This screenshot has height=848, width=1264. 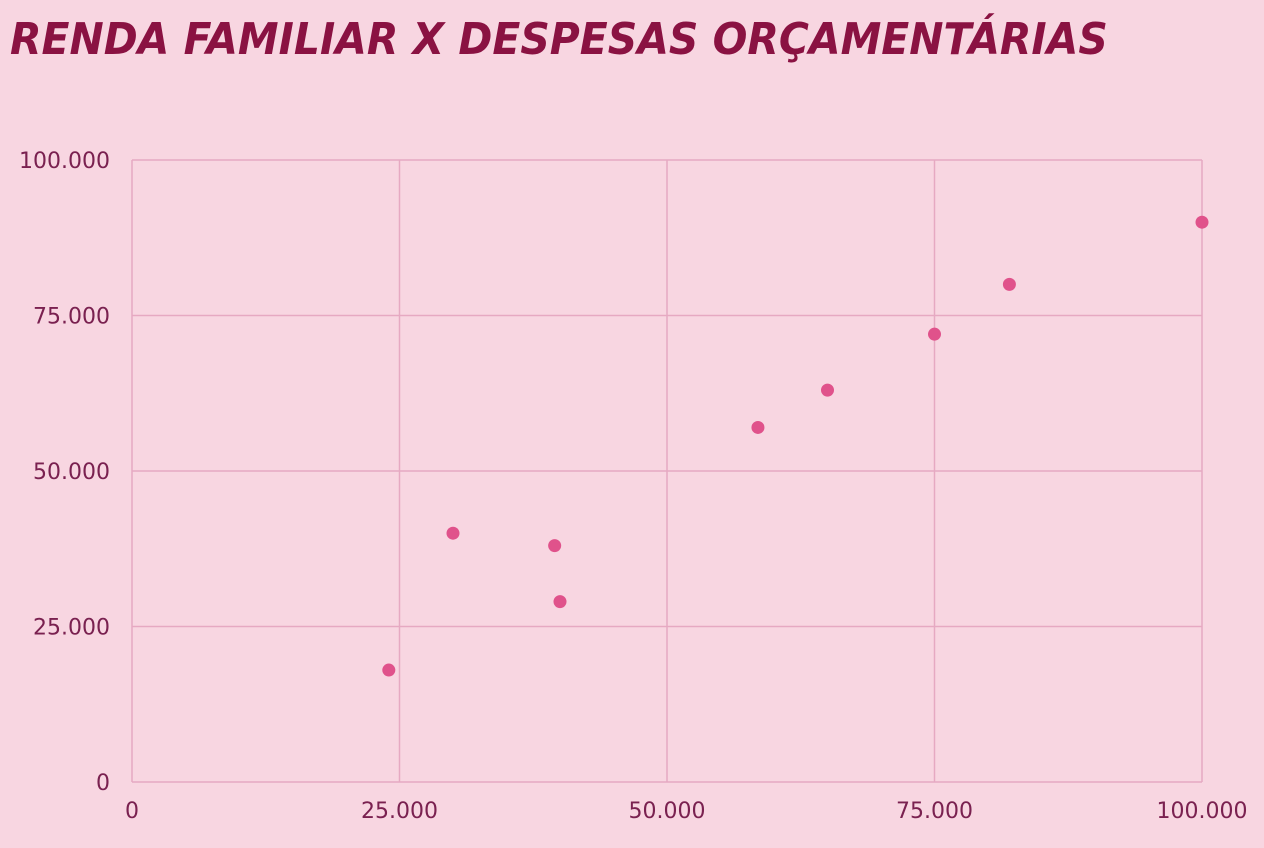 What do you see at coordinates (1202, 811) in the screenshot?
I see `x-tick-label: 100.000` at bounding box center [1202, 811].